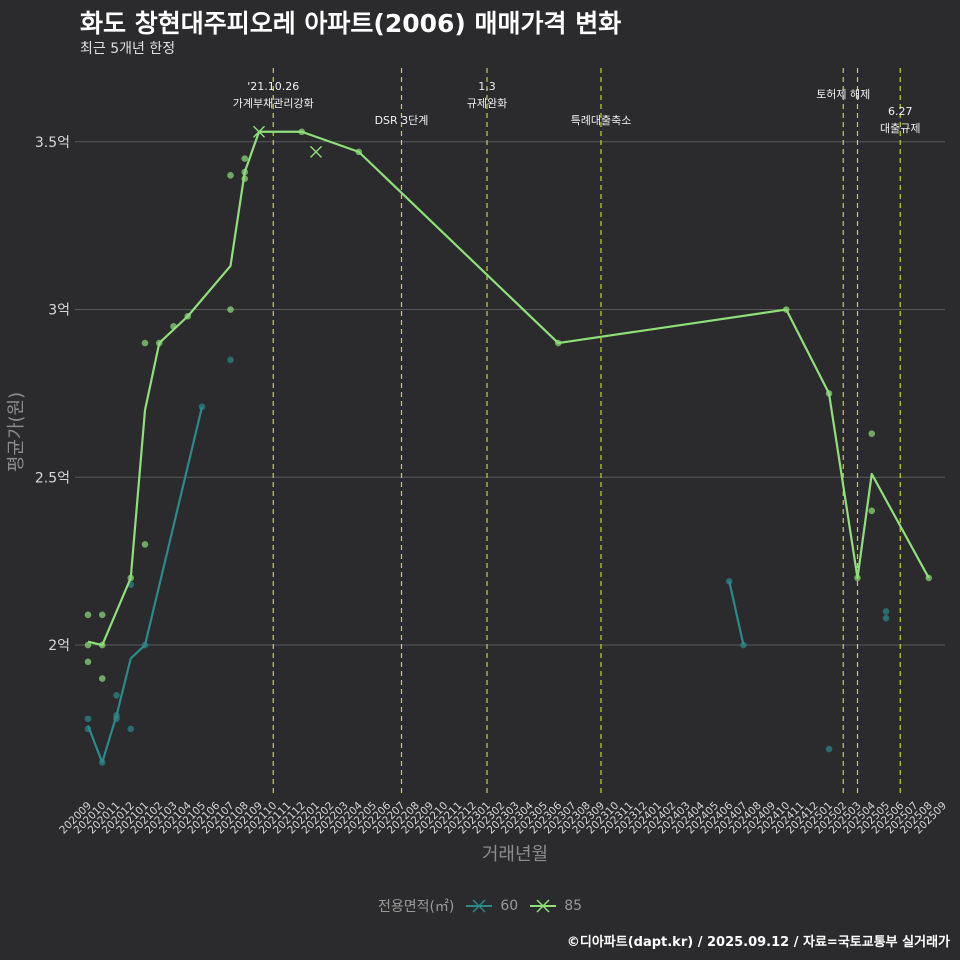 The height and width of the screenshot is (960, 960). Describe the element at coordinates (509, 906) in the screenshot. I see `legend-label-60: 60` at that location.